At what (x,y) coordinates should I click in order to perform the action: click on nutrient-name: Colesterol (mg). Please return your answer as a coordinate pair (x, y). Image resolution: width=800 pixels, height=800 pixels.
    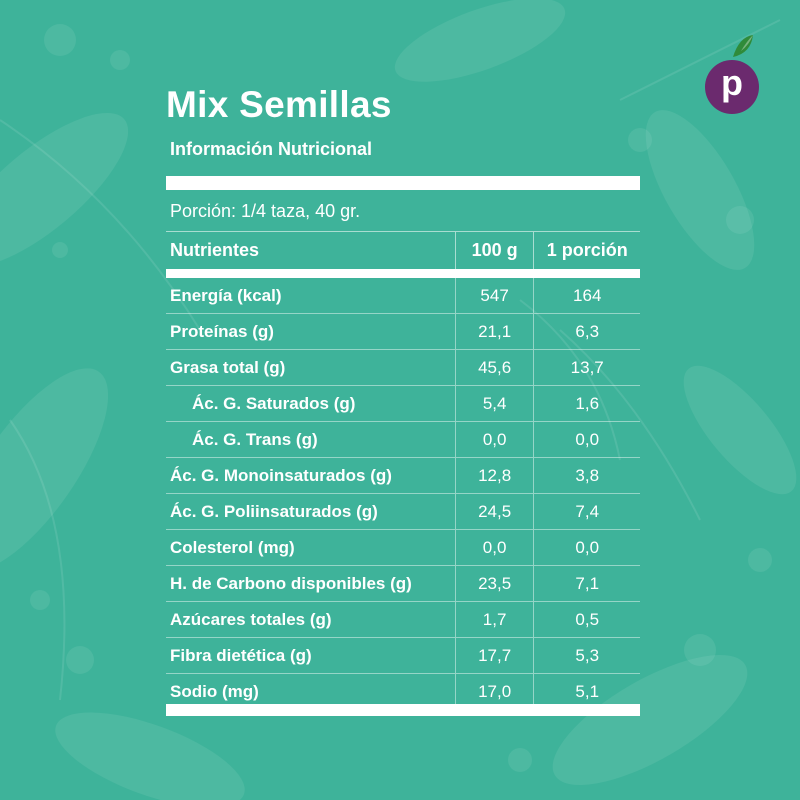
    Looking at the image, I should click on (232, 547).